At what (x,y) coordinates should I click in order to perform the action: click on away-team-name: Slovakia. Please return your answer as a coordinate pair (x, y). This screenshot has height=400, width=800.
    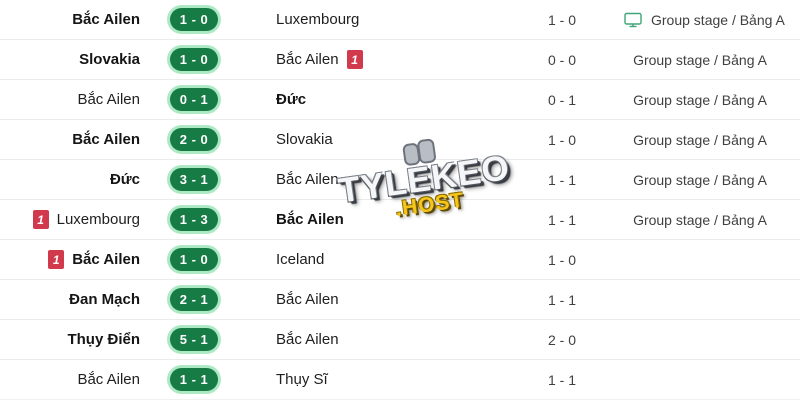
    Looking at the image, I should click on (304, 139).